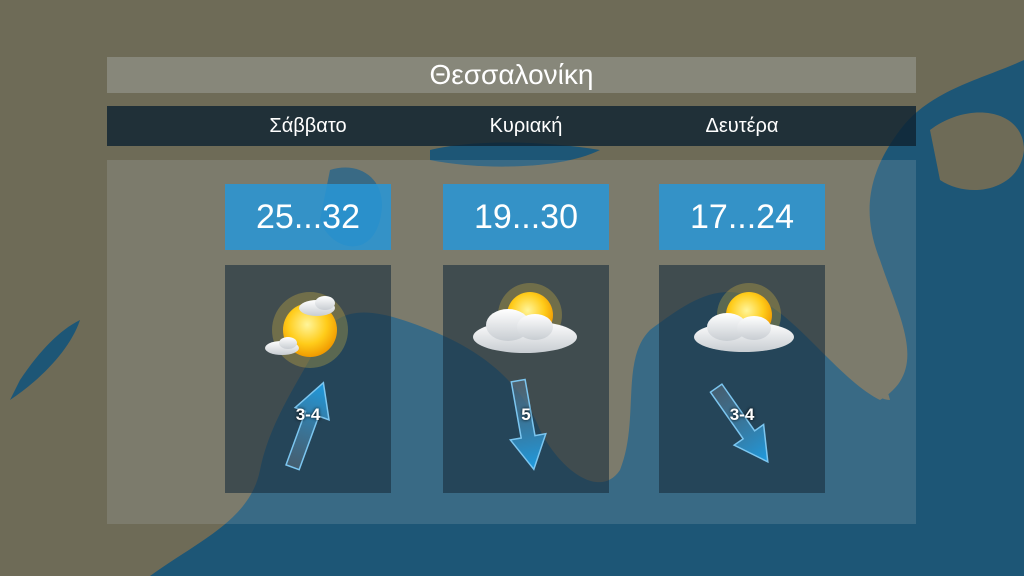  Describe the element at coordinates (742, 217) in the screenshot. I see `temp-range-monday: 17...24` at that location.